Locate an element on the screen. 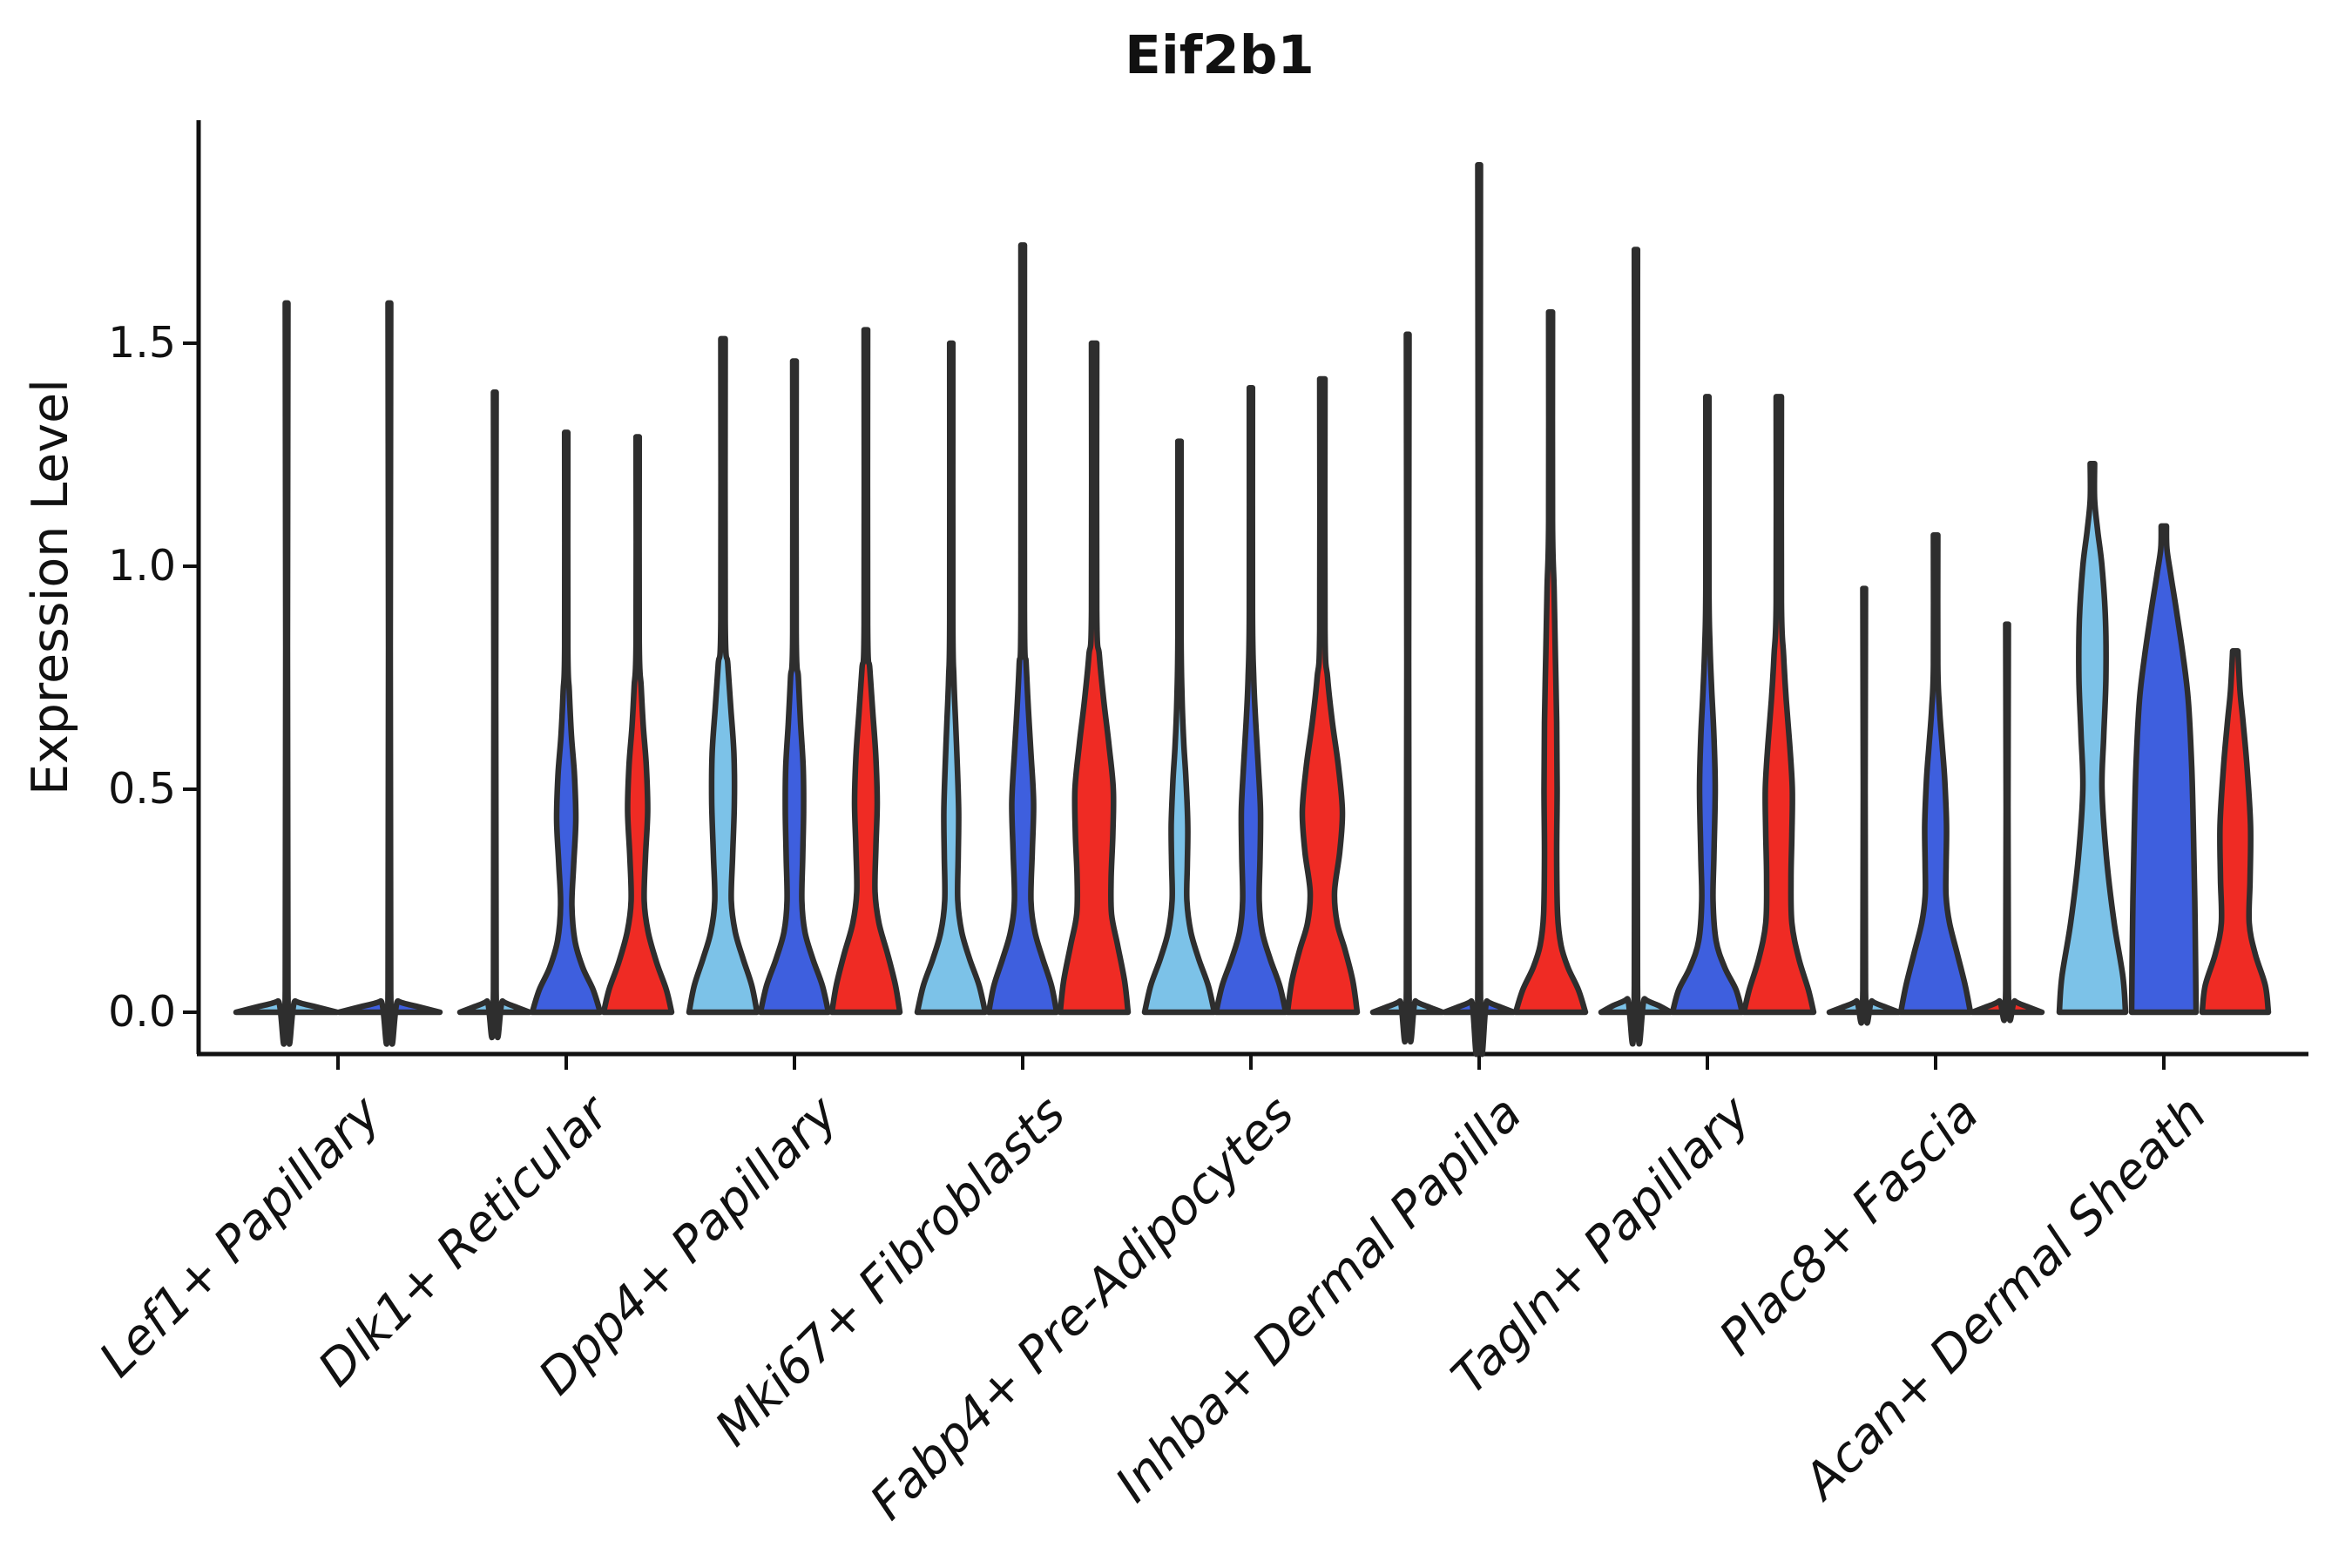 The image size is (2352, 1568). y-tick-label: 1.0 is located at coordinates (142, 566).